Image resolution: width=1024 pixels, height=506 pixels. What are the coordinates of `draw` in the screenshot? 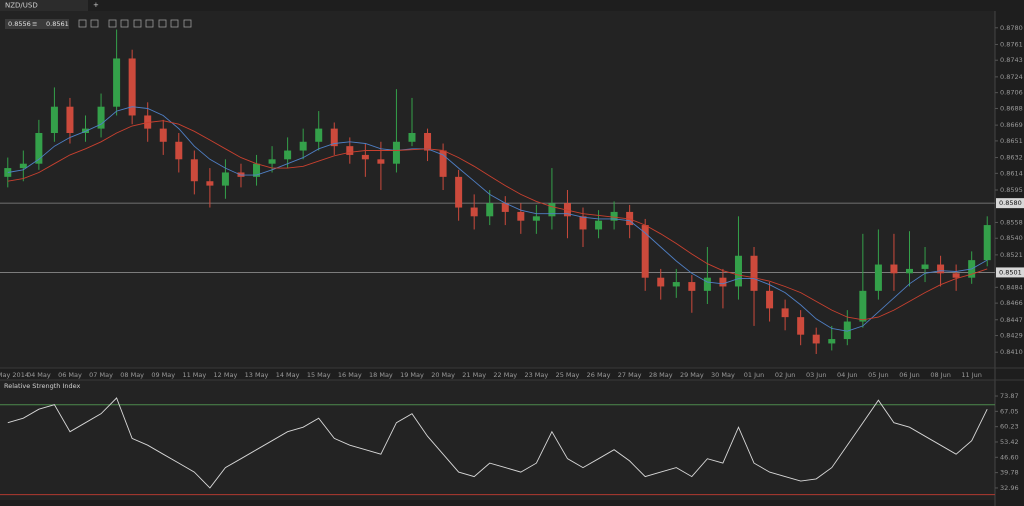 It's located at (187, 23).